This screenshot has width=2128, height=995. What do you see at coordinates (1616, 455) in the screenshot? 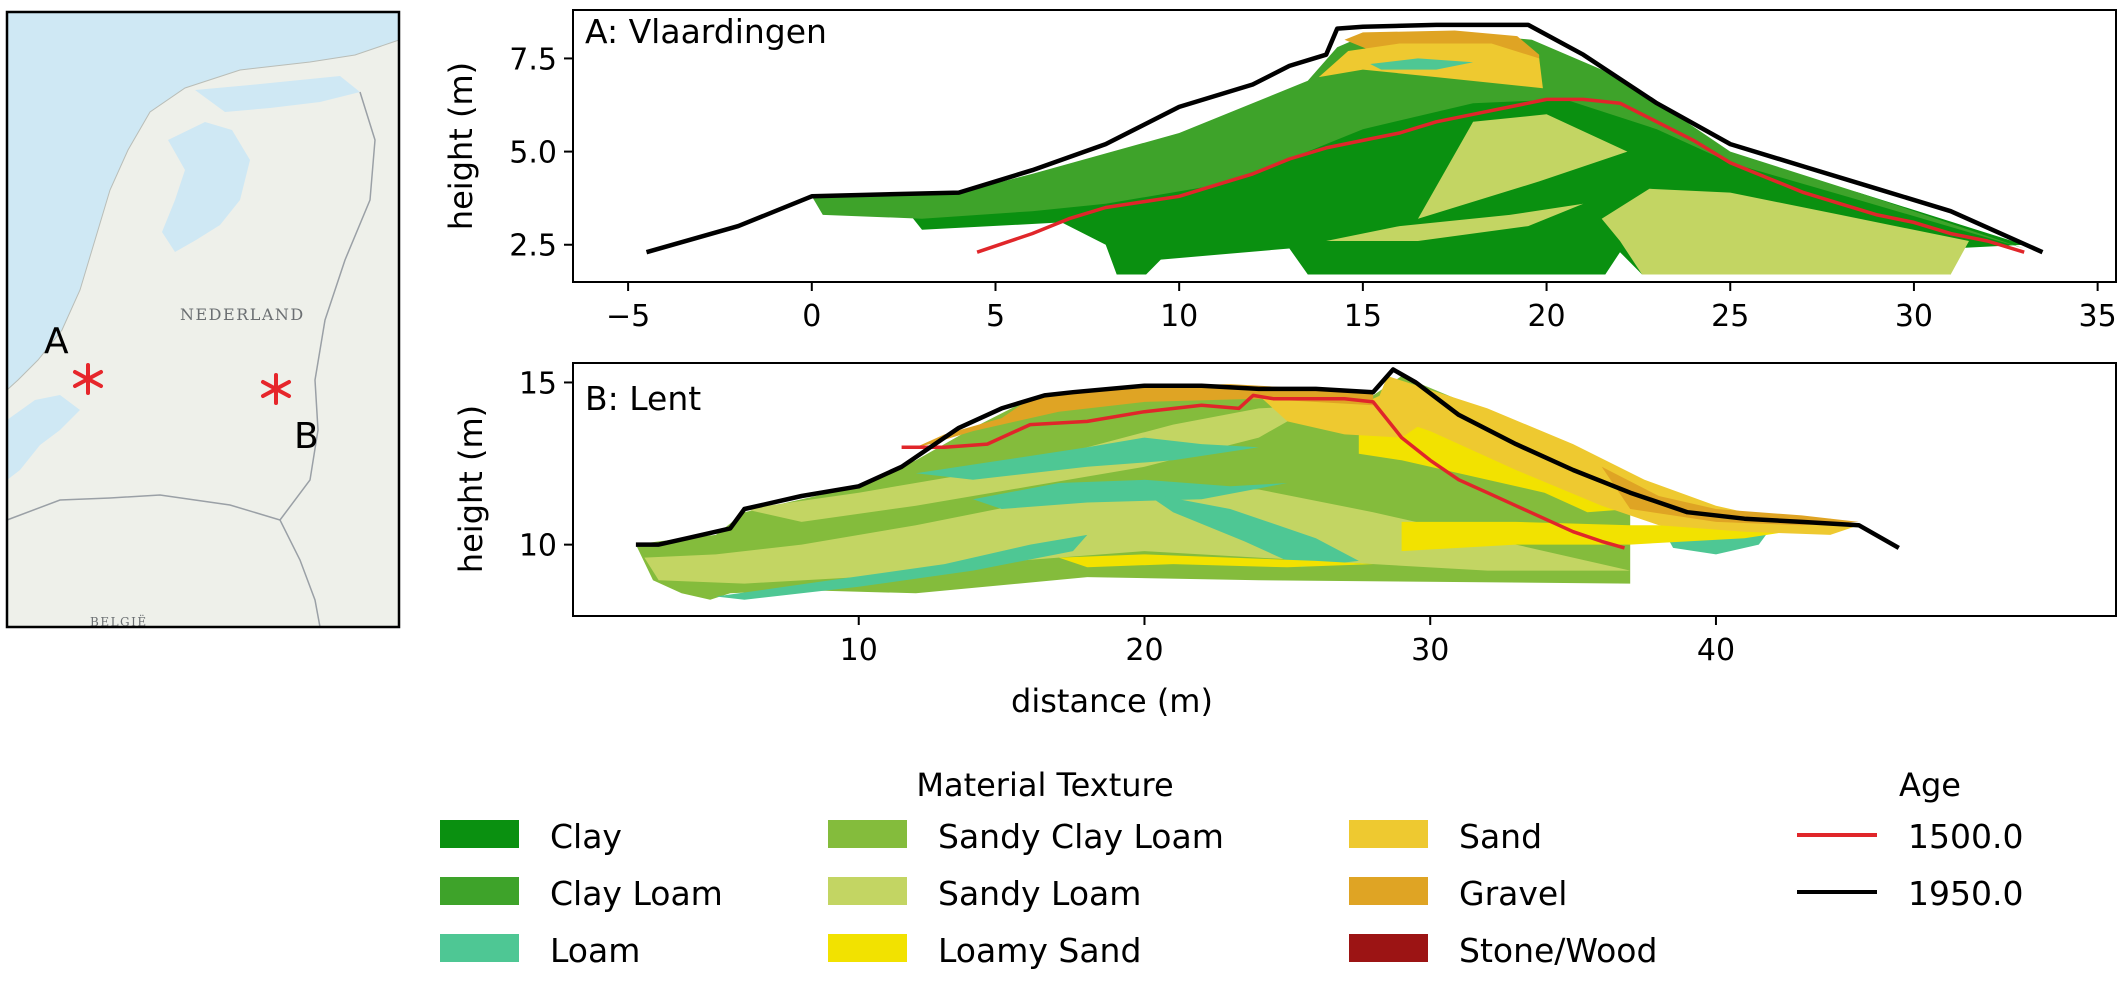
I see `panel-b-layer-sand` at bounding box center [1616, 455].